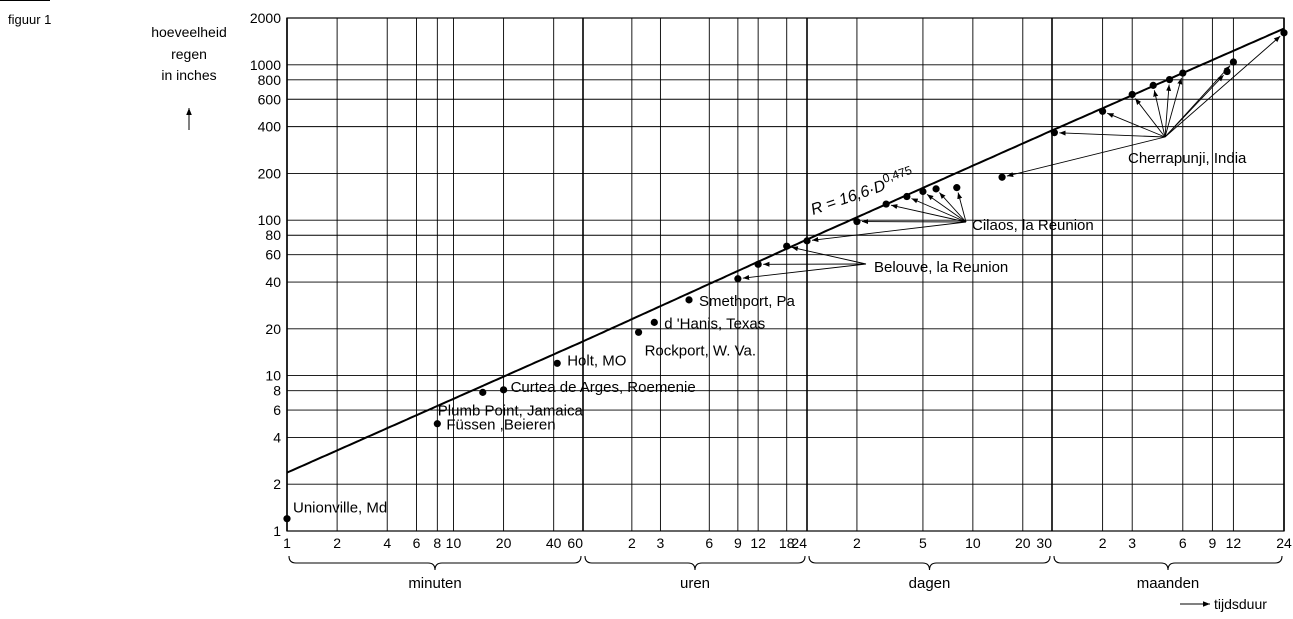  I want to click on y-tick-label: 80, so click(273, 235).